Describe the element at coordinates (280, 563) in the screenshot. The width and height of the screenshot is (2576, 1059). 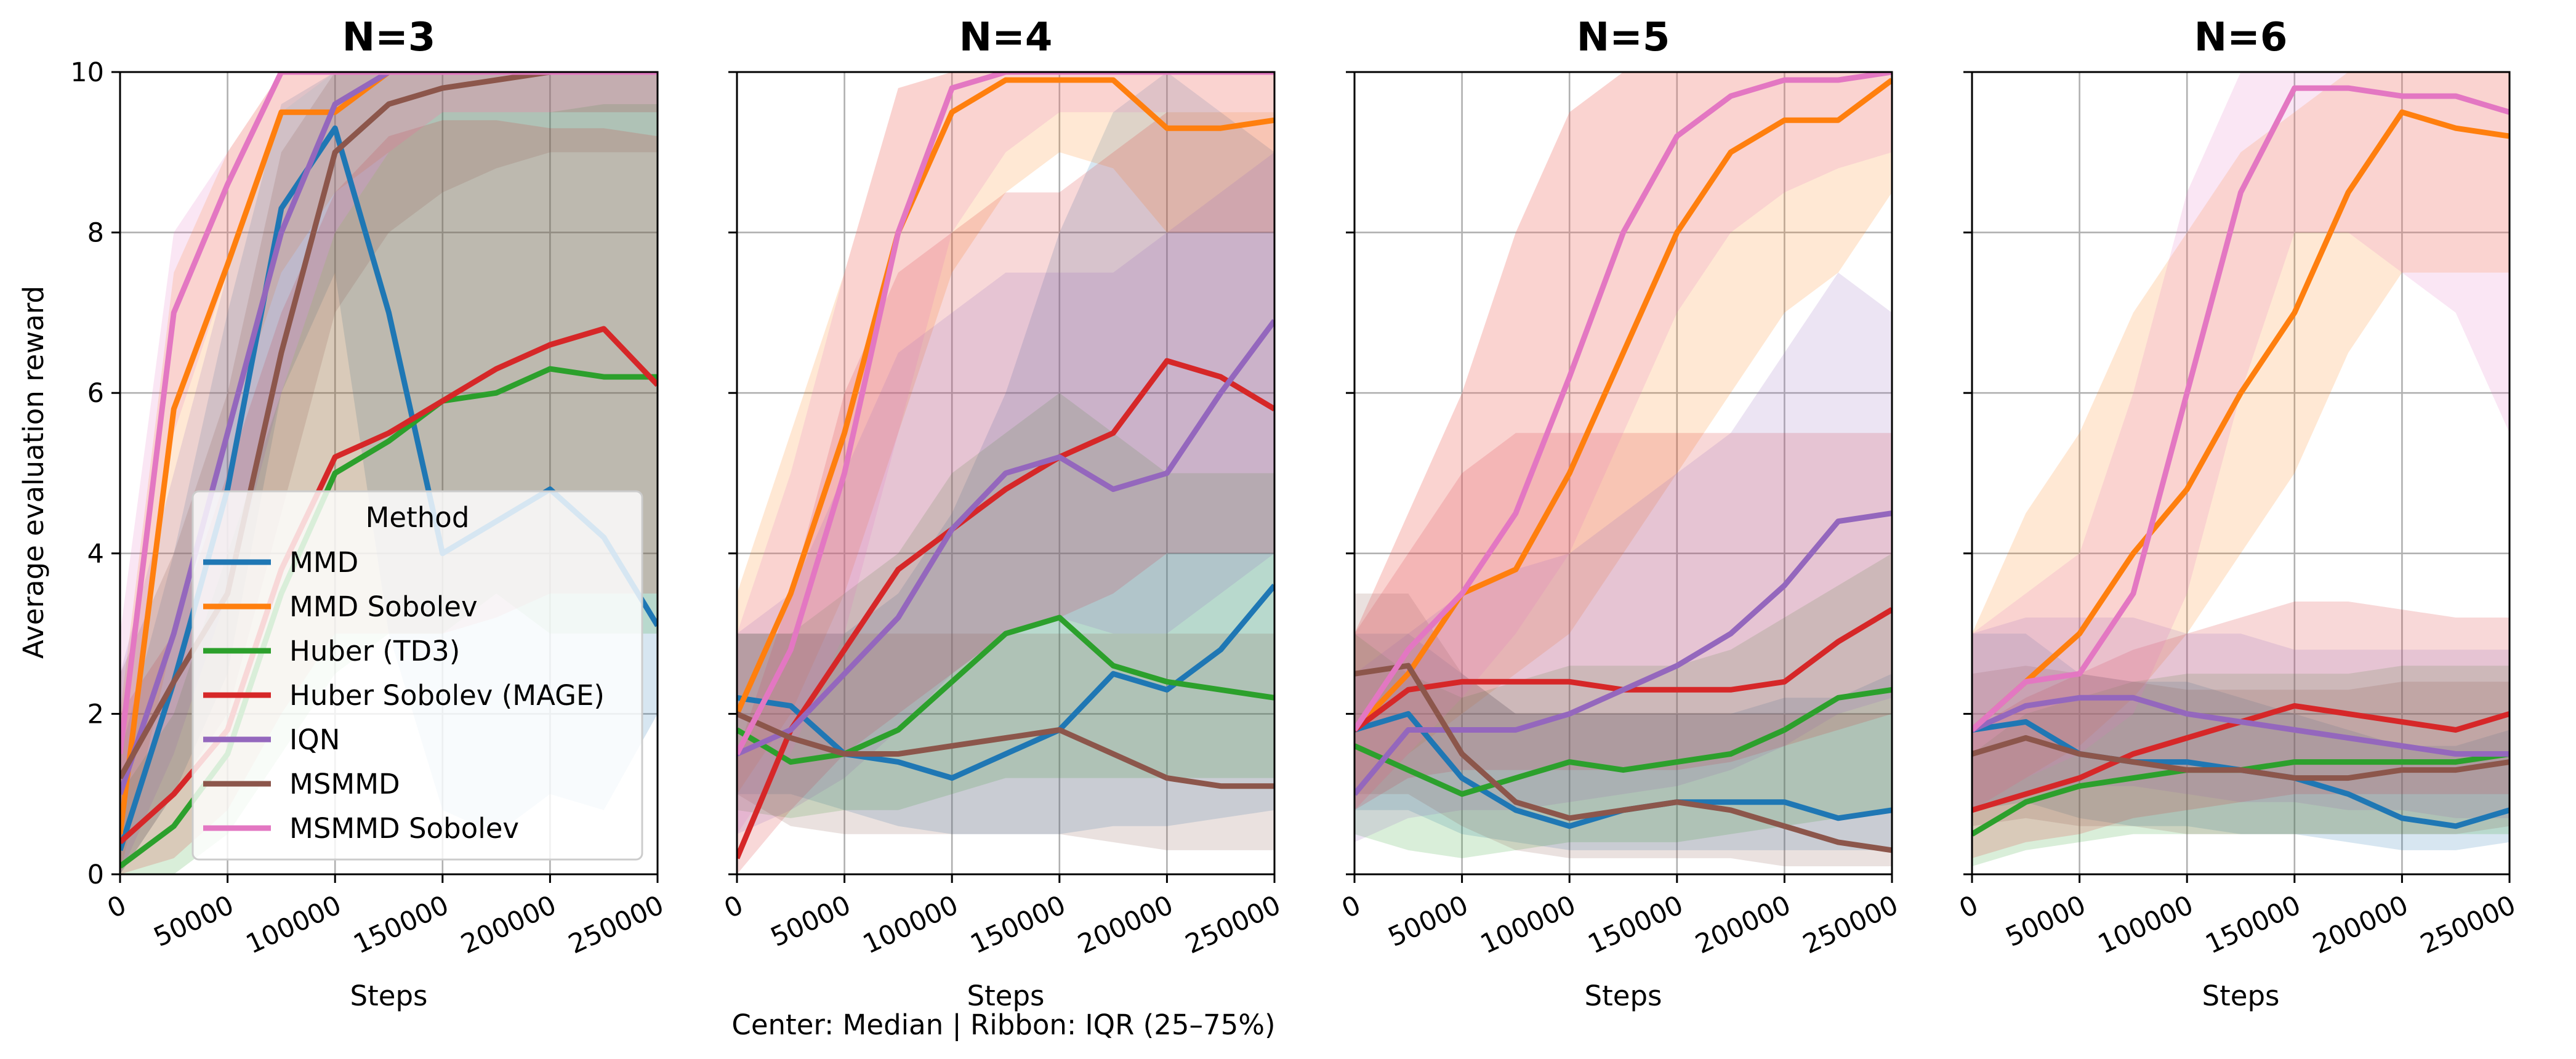
I see `legend-entry-mmd: MMD` at that location.